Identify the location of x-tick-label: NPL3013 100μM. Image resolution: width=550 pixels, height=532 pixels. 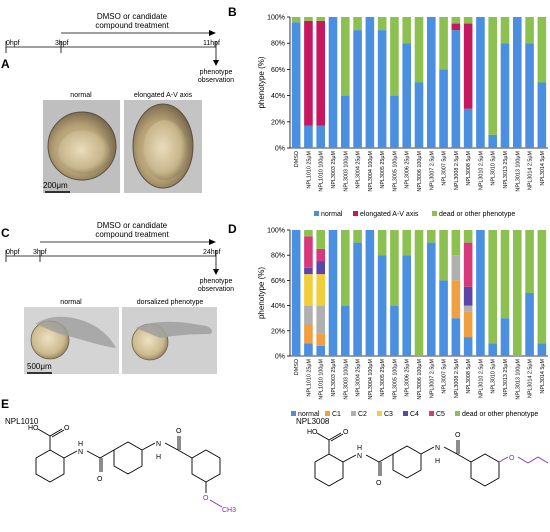
(518, 171).